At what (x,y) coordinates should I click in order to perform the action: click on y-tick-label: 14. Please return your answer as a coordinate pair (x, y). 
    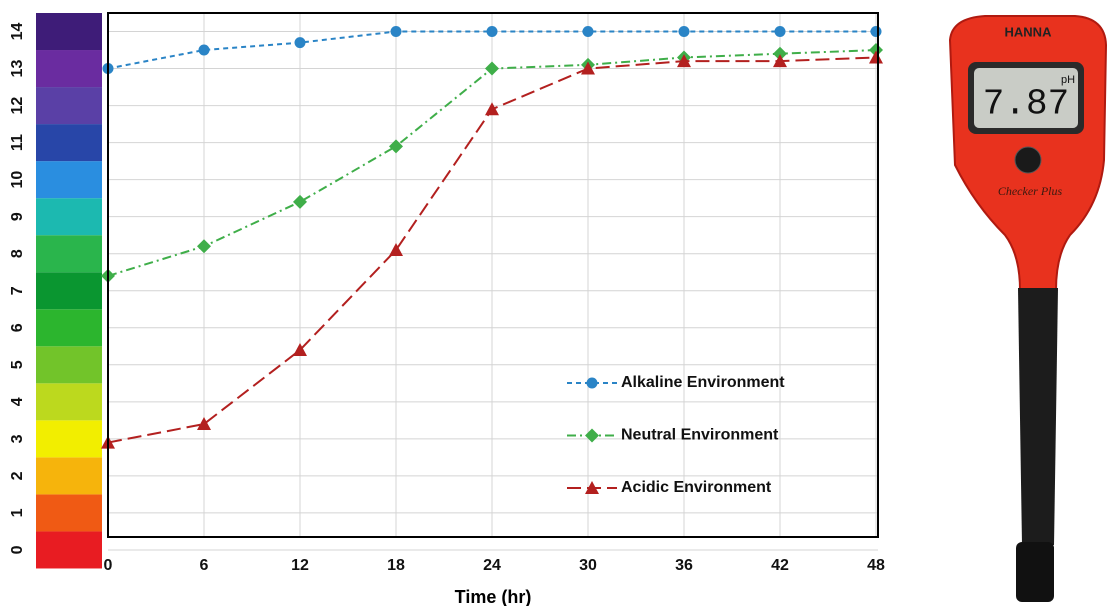
    Looking at the image, I should click on (17, 32).